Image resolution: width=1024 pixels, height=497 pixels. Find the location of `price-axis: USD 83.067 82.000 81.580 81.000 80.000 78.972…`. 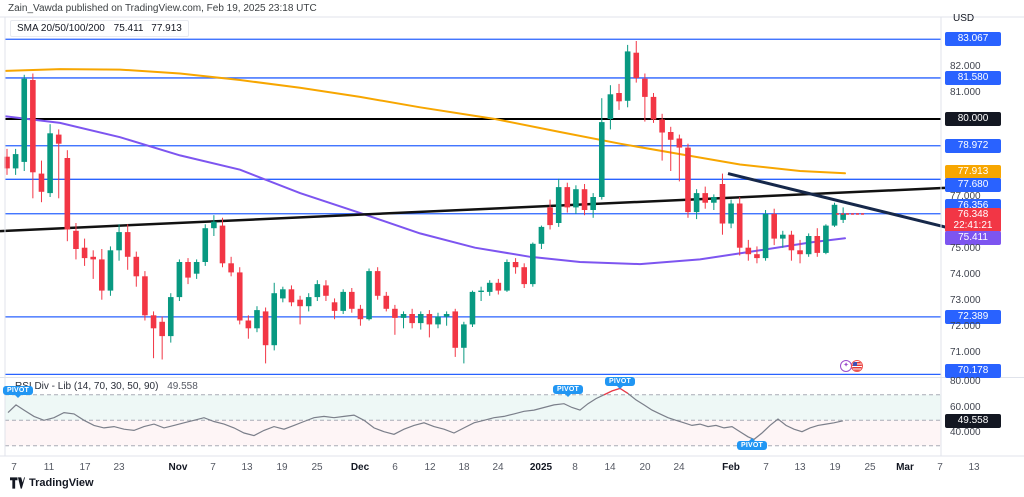

price-axis: USD 83.067 82.000 81.580 81.000 80.000 78.972… is located at coordinates (982, 245).